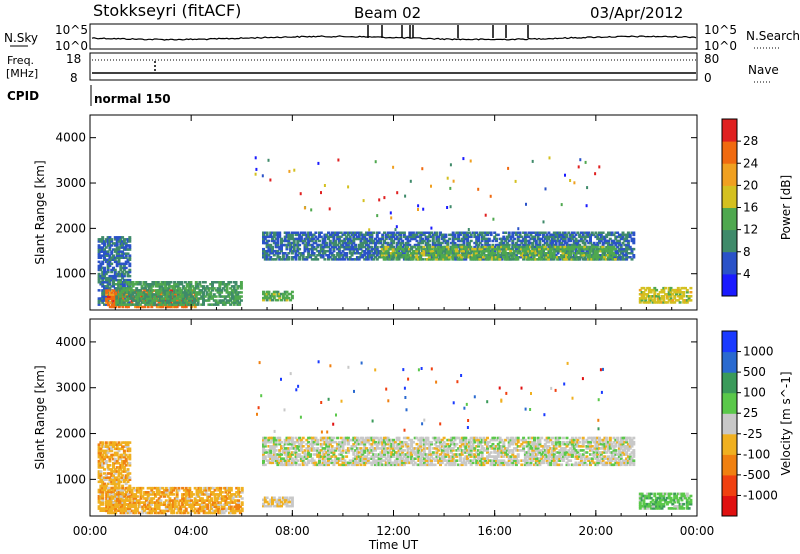 This screenshot has height=554, width=800. I want to click on y-tick-label: 3000, so click(70, 183).